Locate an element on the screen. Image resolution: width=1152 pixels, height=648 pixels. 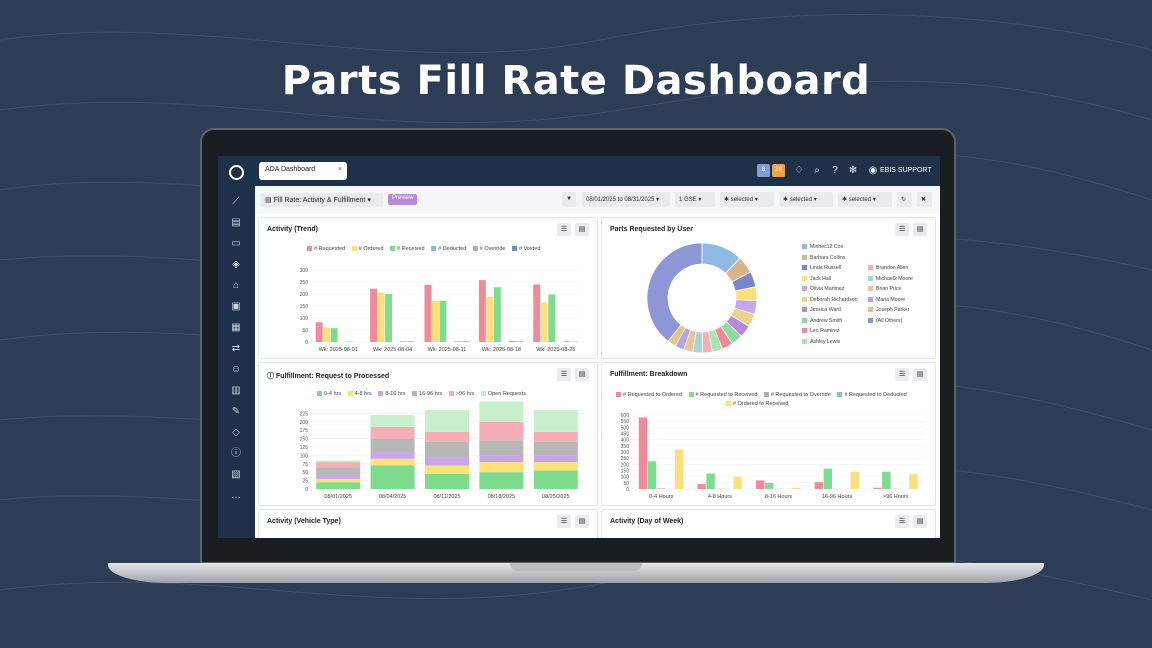
x-tick-label: 16-96 Hours is located at coordinates (837, 497).